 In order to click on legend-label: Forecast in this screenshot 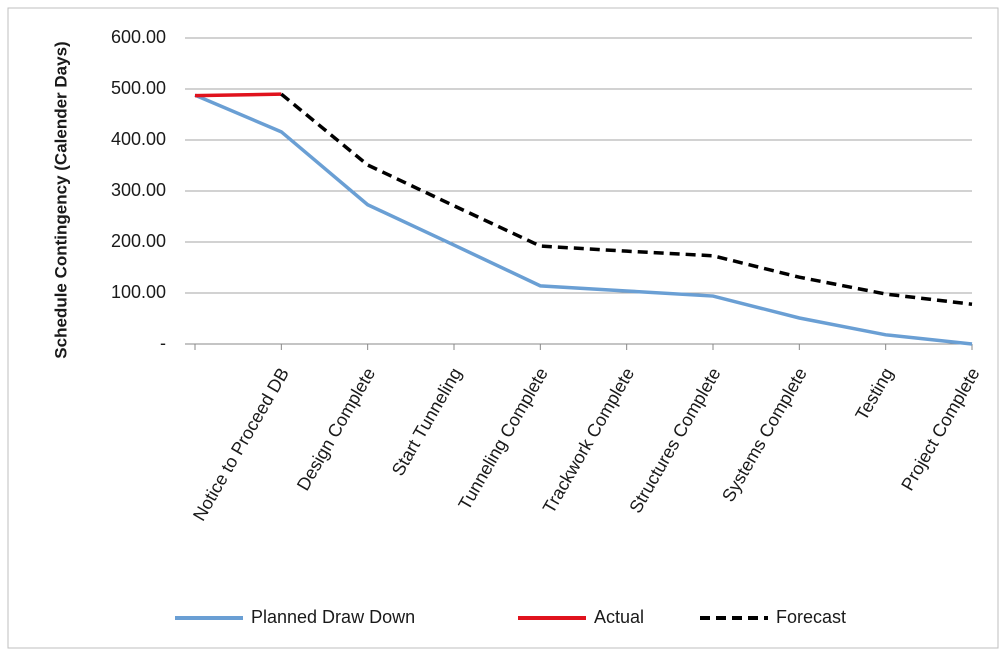, I will do `click(811, 617)`.